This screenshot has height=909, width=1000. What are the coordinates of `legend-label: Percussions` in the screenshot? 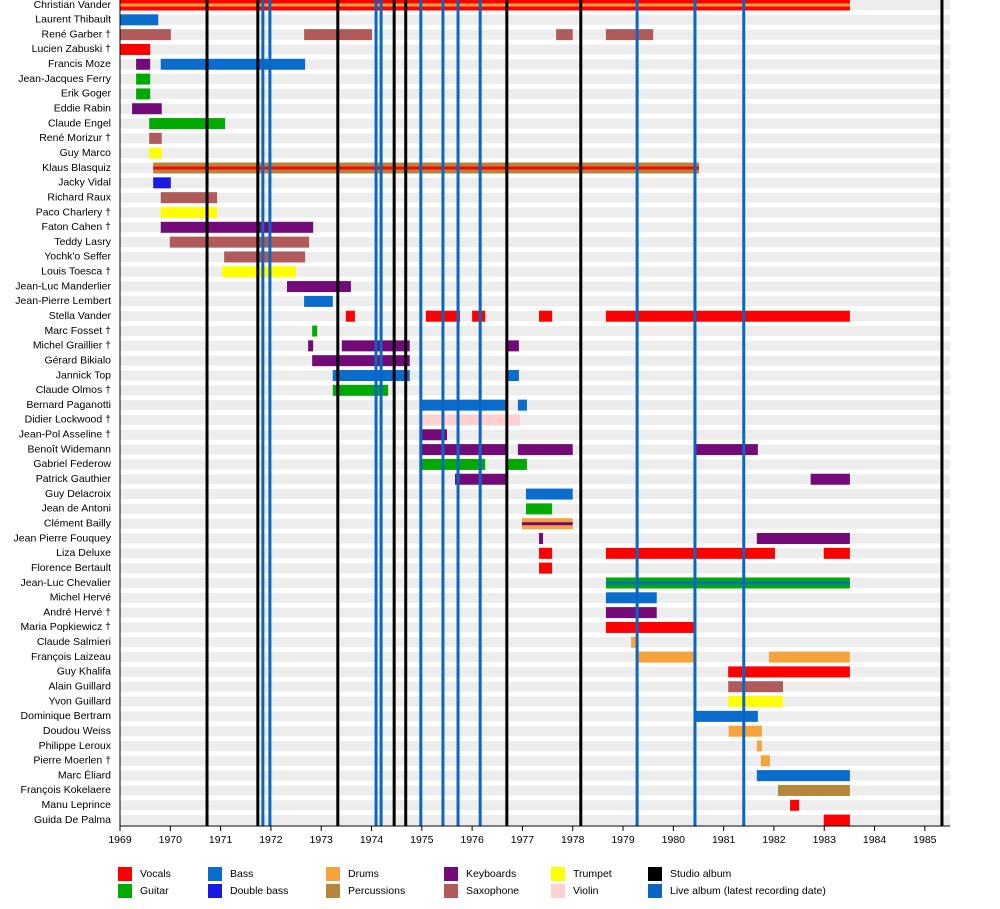 It's located at (376, 891).